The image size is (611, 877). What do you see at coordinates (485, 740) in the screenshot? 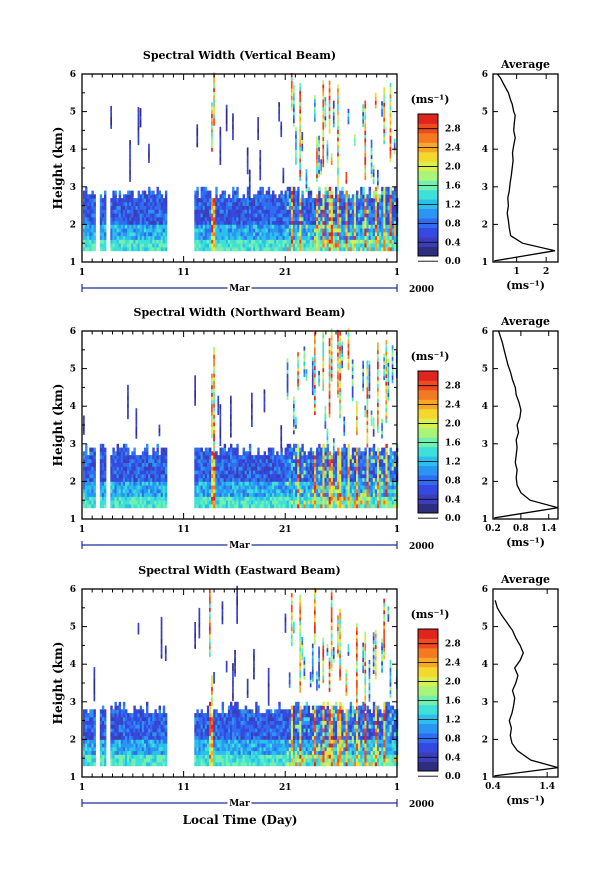
I see `avg-y-tick-label: 2` at bounding box center [485, 740].